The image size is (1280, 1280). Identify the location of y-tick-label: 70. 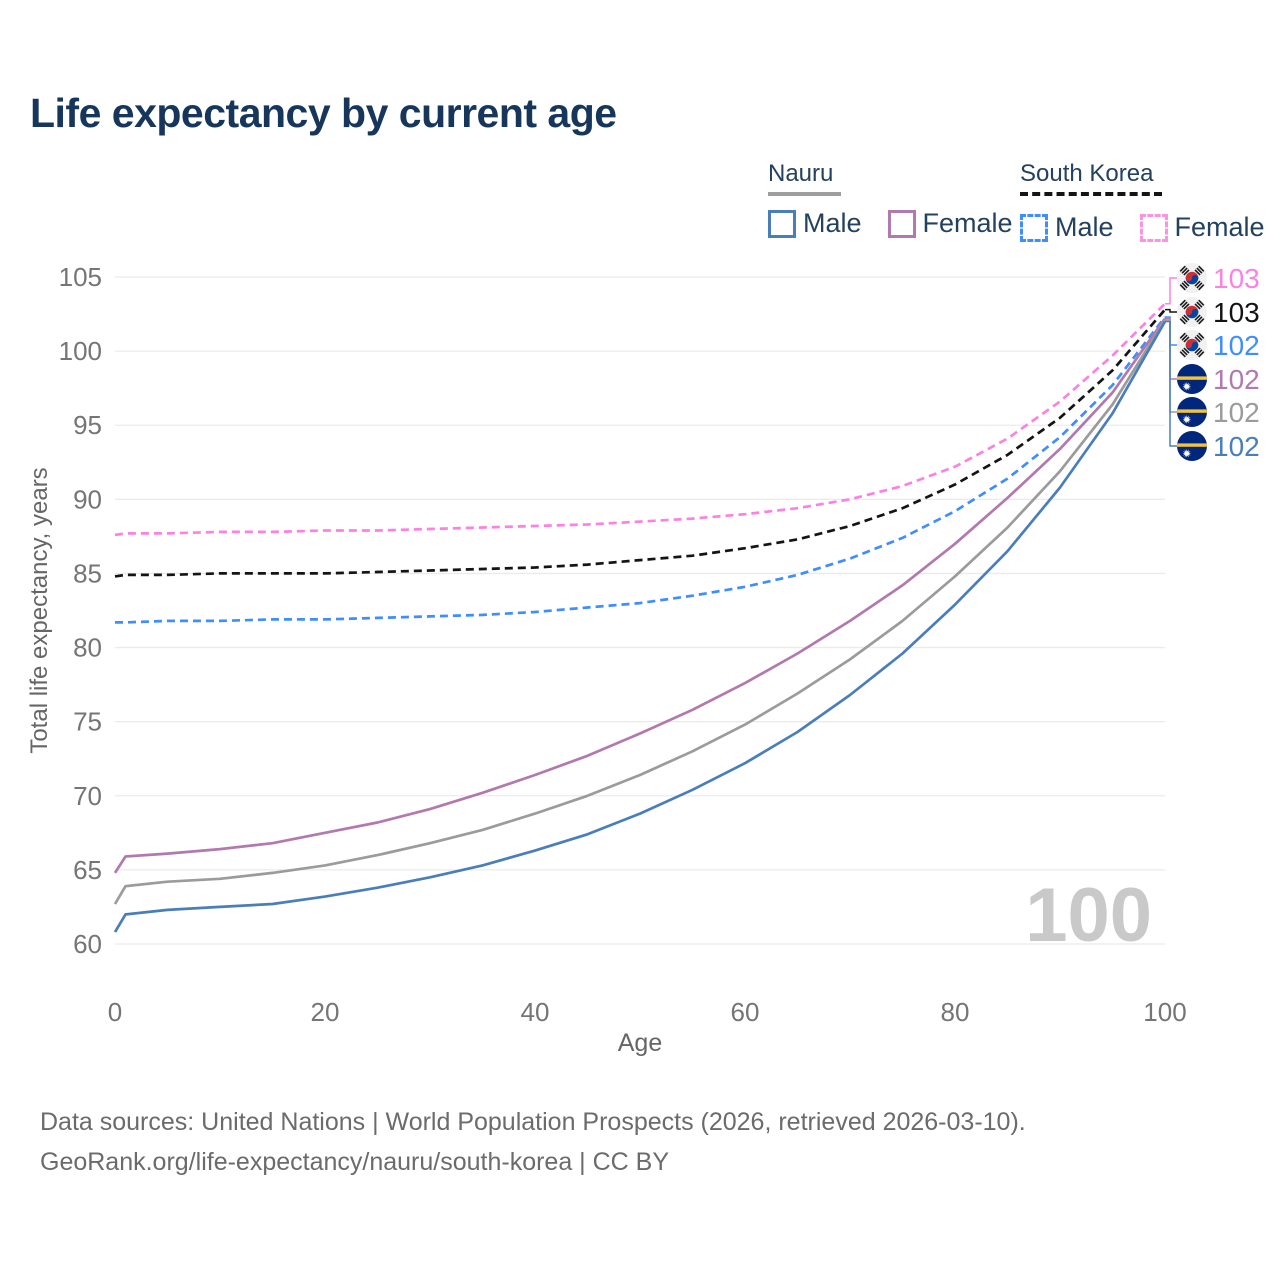
(87, 796).